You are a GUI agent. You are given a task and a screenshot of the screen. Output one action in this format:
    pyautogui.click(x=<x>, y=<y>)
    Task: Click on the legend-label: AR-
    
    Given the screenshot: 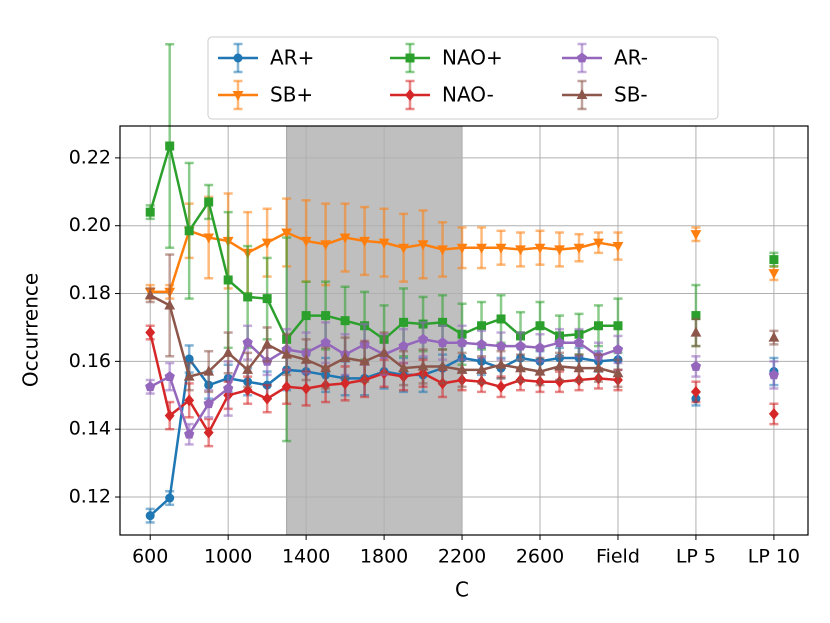 What is the action you would take?
    pyautogui.click(x=631, y=58)
    